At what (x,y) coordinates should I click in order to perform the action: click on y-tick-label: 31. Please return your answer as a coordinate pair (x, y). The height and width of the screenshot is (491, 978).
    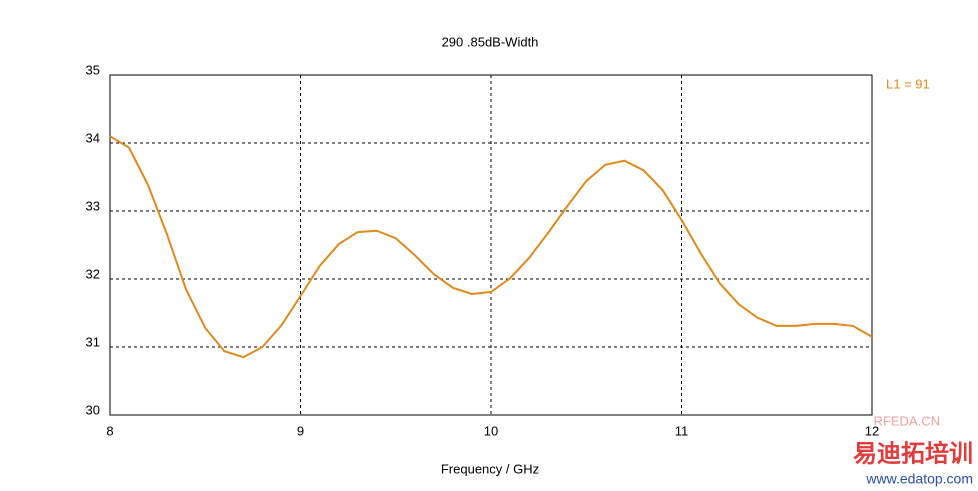
    Looking at the image, I should click on (93, 341).